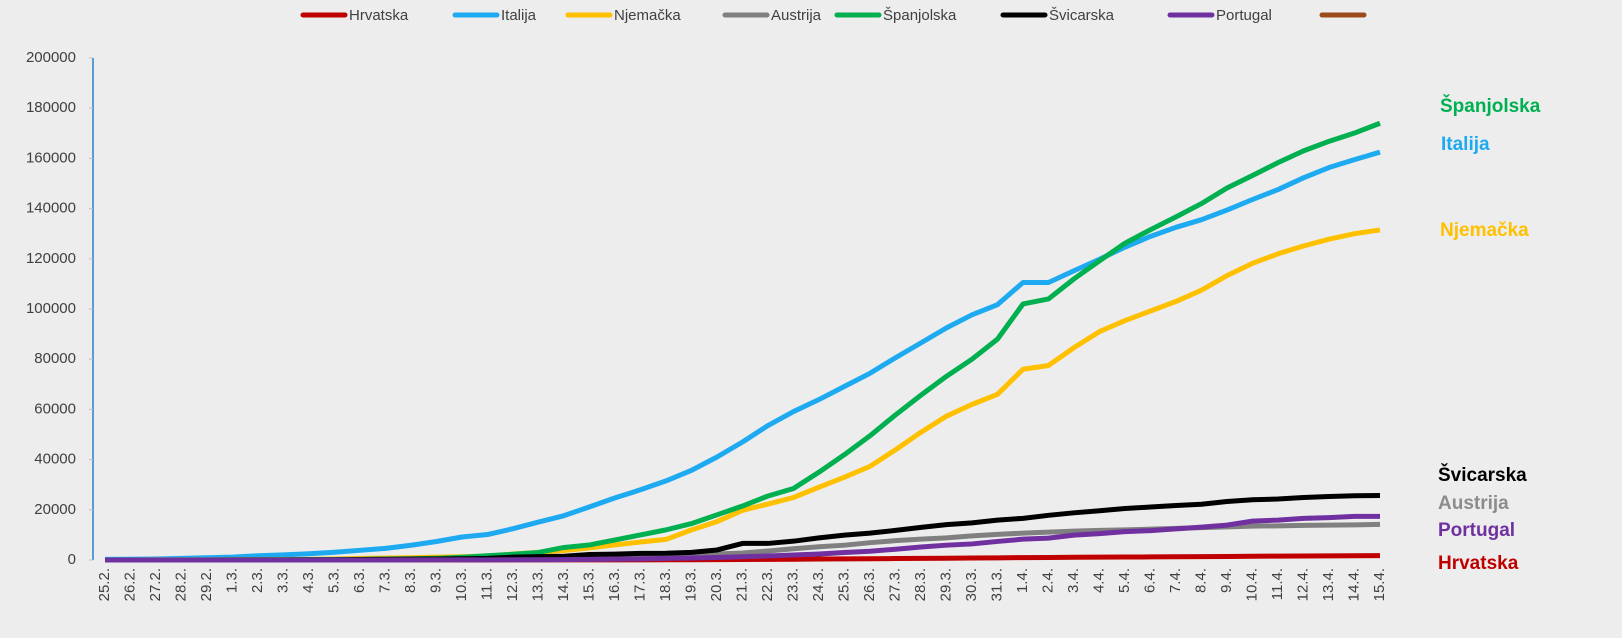 The image size is (1622, 638). What do you see at coordinates (588, 584) in the screenshot?
I see `x-tick-label: 15.3.` at bounding box center [588, 584].